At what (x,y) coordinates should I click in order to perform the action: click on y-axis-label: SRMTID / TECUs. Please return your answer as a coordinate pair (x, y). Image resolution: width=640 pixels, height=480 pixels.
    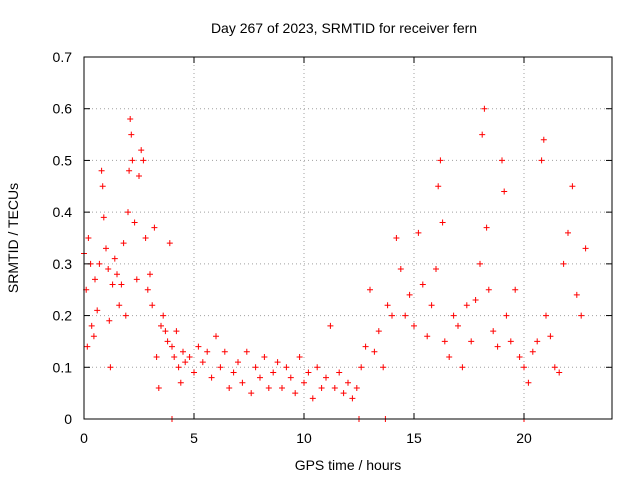
    Looking at the image, I should click on (13, 238).